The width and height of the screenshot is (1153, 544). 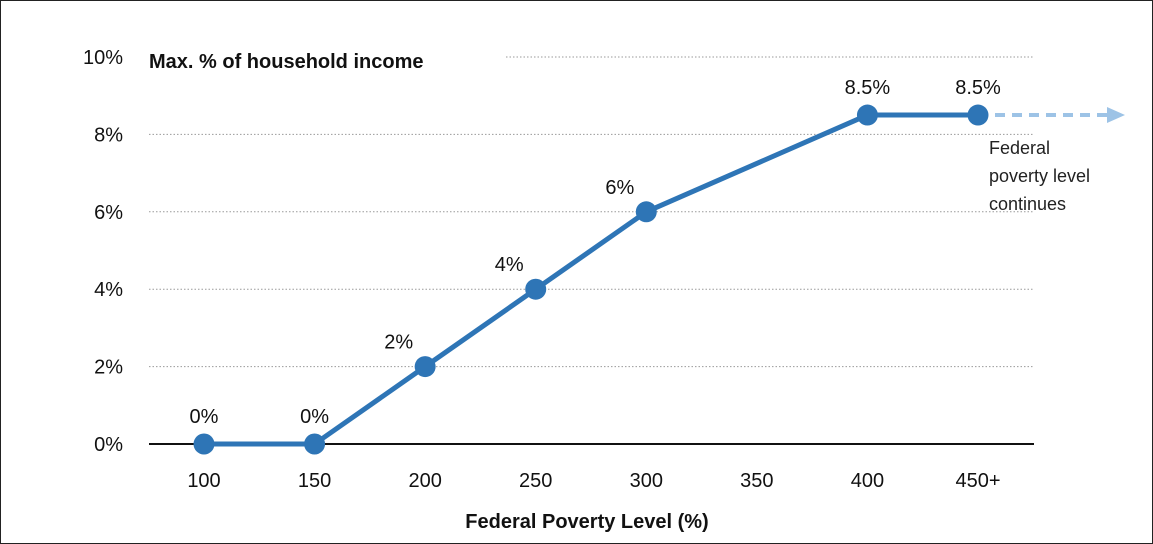 I want to click on x-tick-label: 350, so click(x=756, y=481).